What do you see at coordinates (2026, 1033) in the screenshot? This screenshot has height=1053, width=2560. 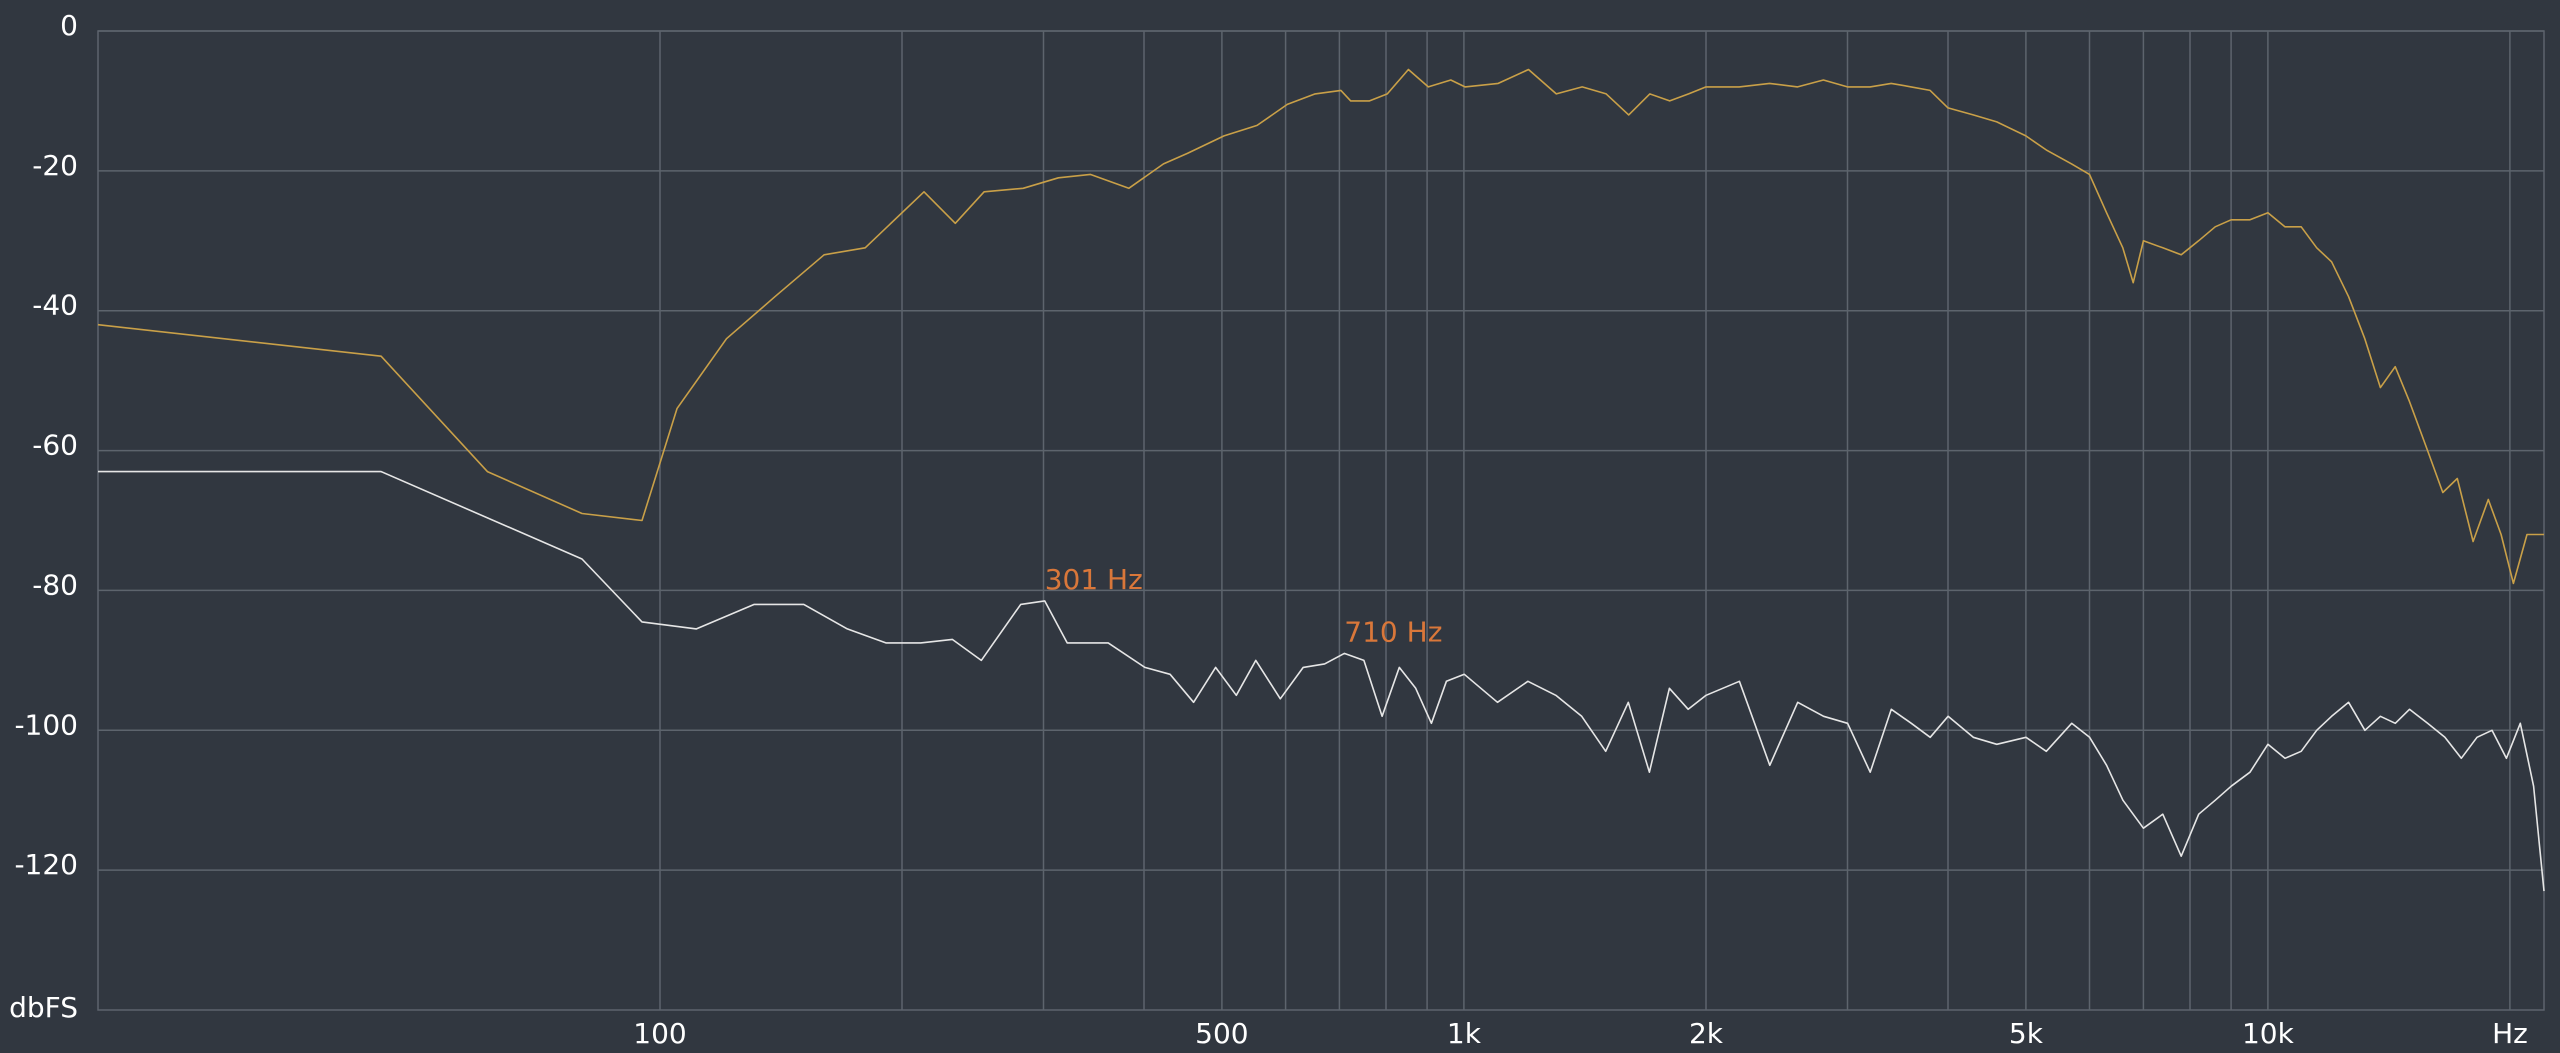 I see `x-tick-label: 5k` at bounding box center [2026, 1033].